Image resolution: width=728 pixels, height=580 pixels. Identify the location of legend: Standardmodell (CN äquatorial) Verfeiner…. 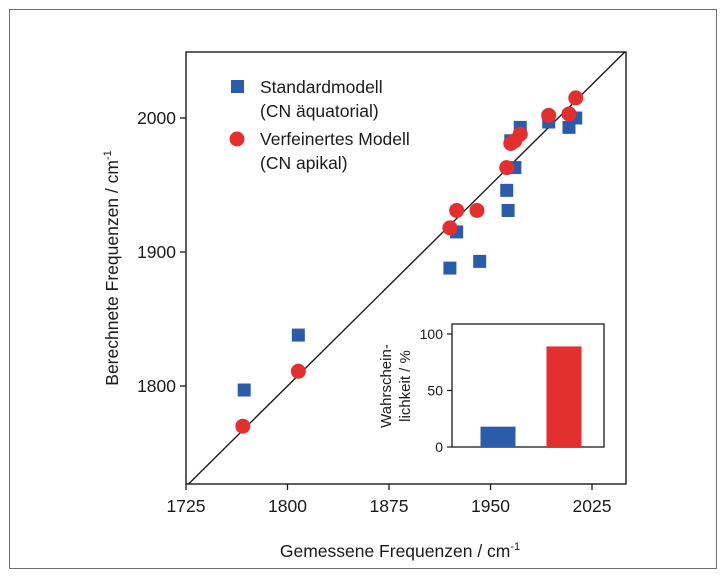
(319, 125).